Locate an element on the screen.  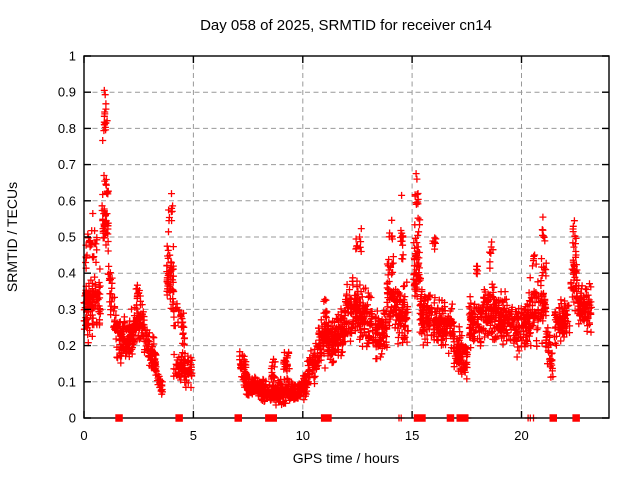
x-tick-label: 15 is located at coordinates (412, 435).